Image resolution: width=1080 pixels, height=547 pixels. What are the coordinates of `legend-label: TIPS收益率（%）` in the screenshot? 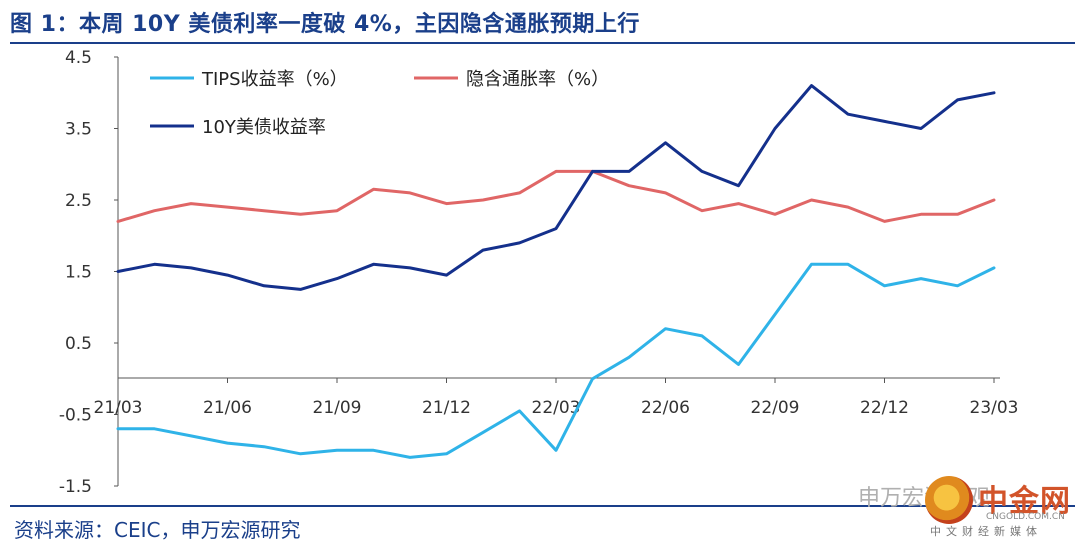 It's located at (274, 79).